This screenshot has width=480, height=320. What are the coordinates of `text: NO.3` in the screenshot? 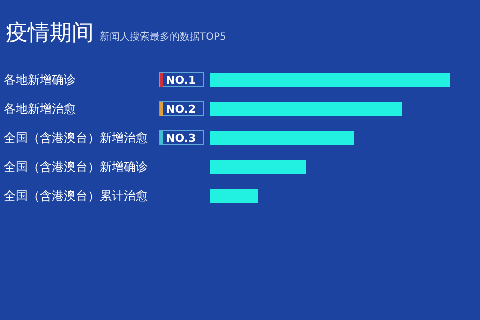 It's located at (181, 138).